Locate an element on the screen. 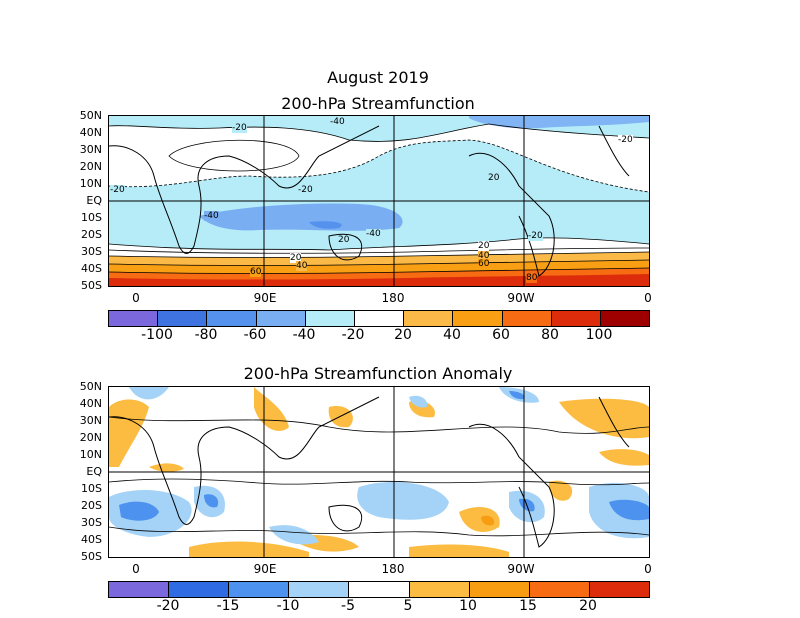 The width and height of the screenshot is (800, 618). colorbar-label: 60 is located at coordinates (501, 335).